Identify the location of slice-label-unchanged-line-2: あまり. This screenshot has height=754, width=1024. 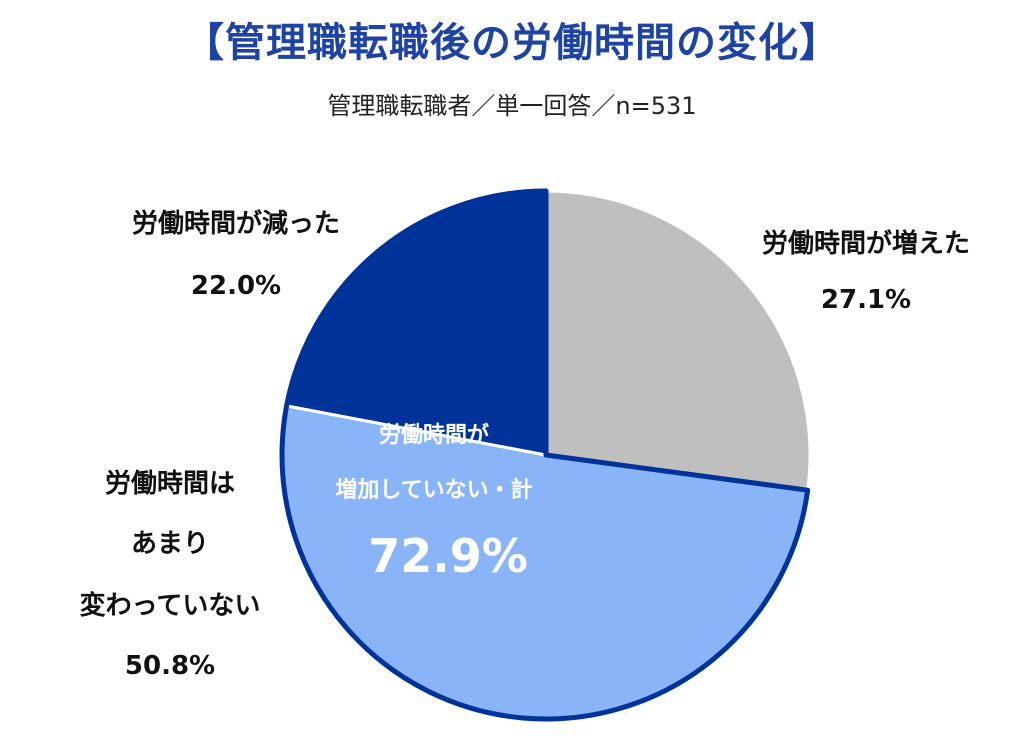
(170, 544).